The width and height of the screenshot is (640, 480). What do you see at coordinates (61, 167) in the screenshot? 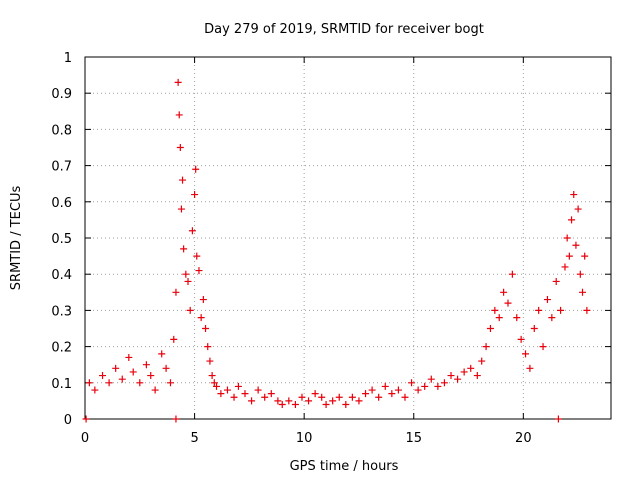
I see `y-tick-label: 0.7` at bounding box center [61, 167].